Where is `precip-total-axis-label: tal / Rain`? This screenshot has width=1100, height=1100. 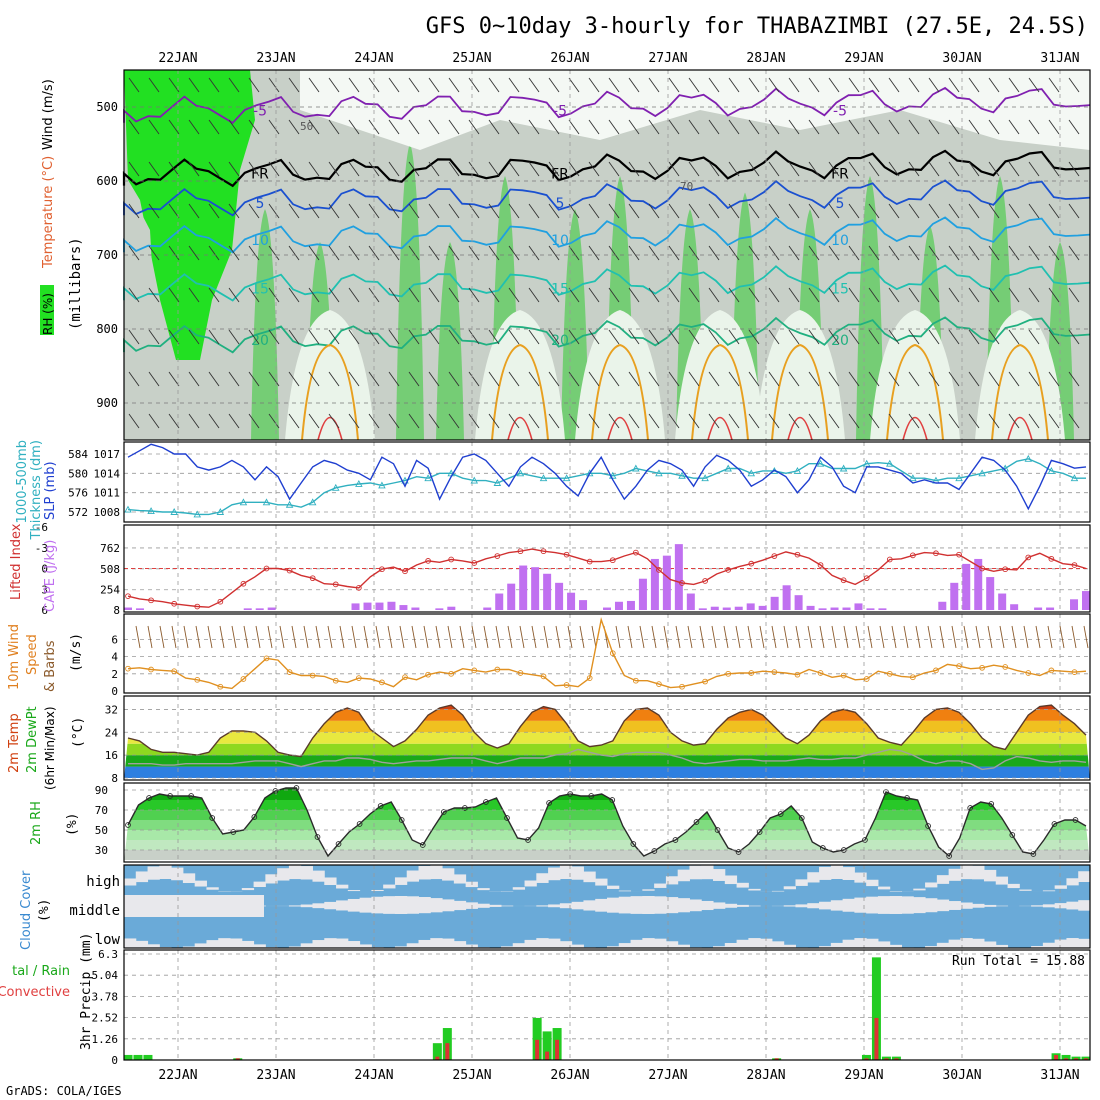 precip-total-axis-label: tal / Rain is located at coordinates (41, 971).